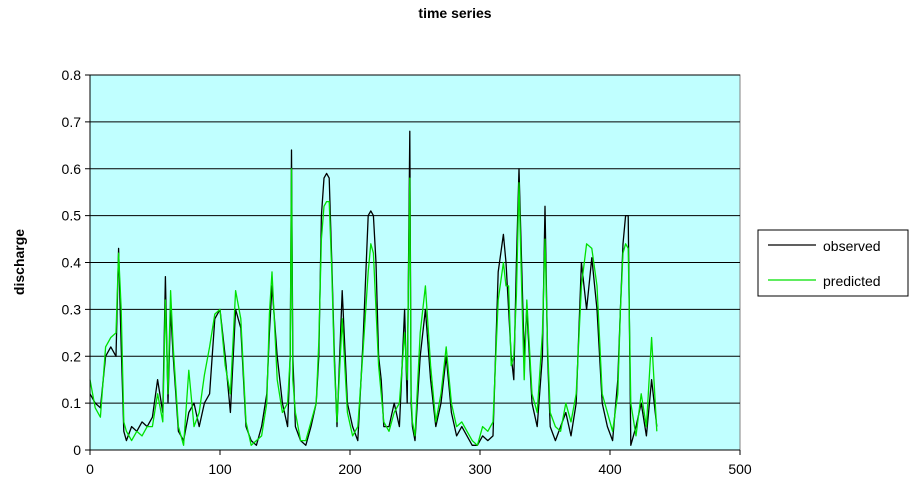 Image resolution: width=912 pixels, height=496 pixels. Describe the element at coordinates (72, 122) in the screenshot. I see `y-tick-label: 0.7` at that location.